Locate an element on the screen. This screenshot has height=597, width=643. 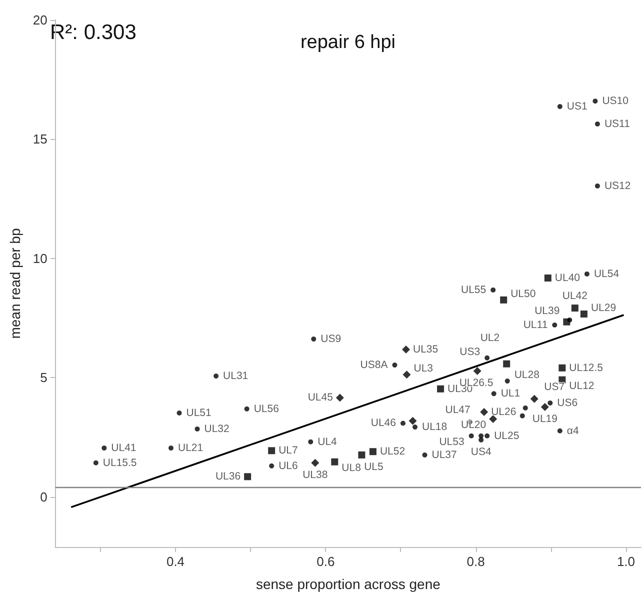
y-tick-label: 15 is located at coordinates (40, 139).